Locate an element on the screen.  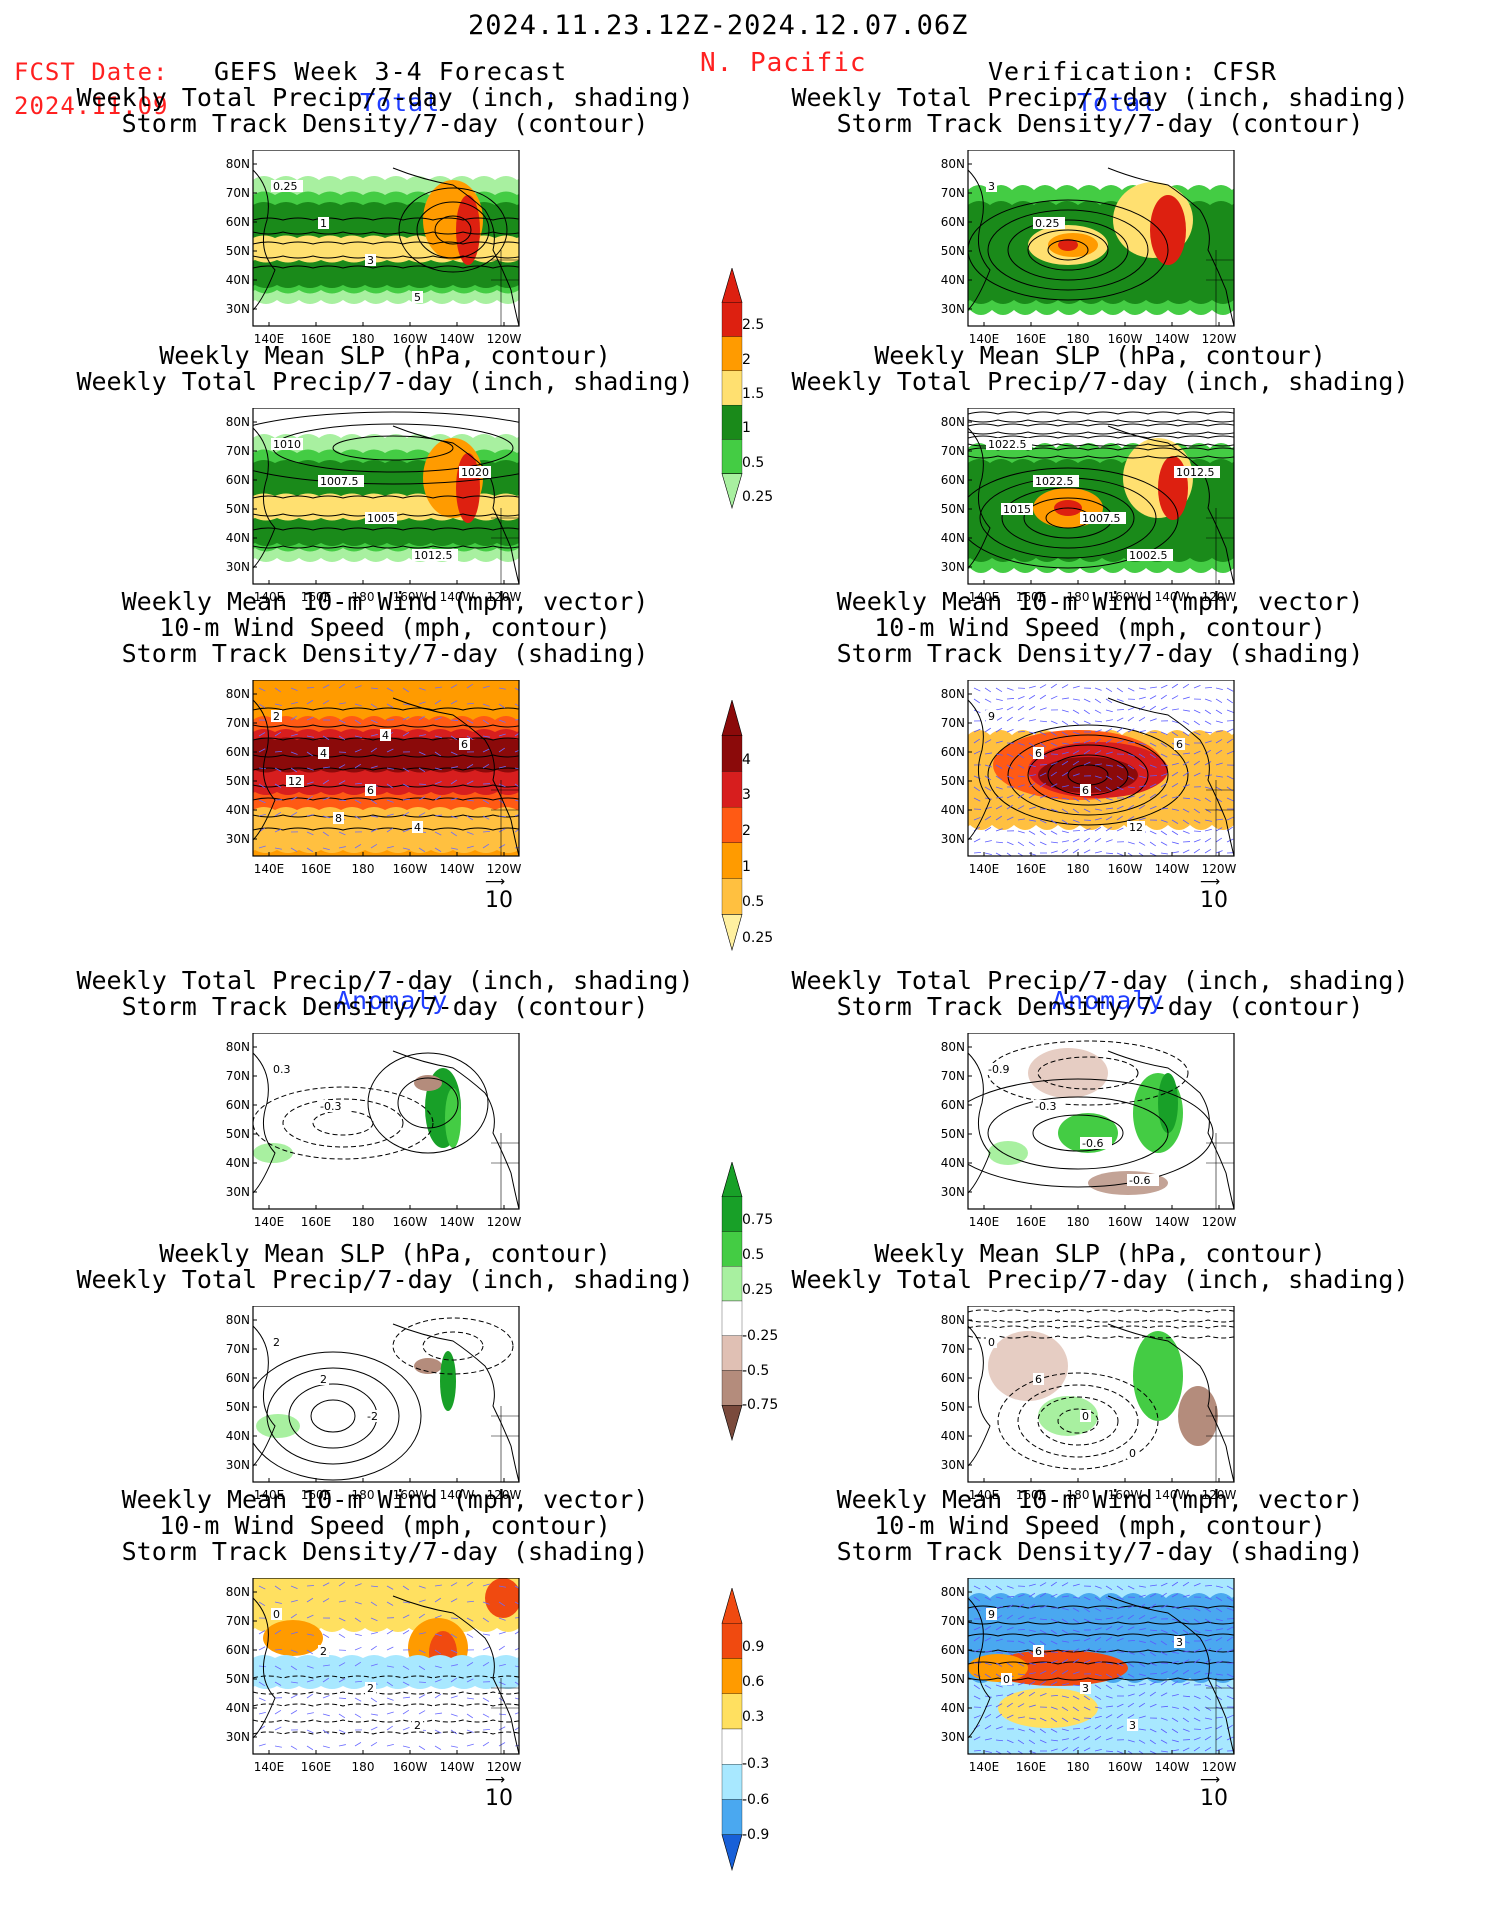
state-borders is located at coordinates (505, 1716).